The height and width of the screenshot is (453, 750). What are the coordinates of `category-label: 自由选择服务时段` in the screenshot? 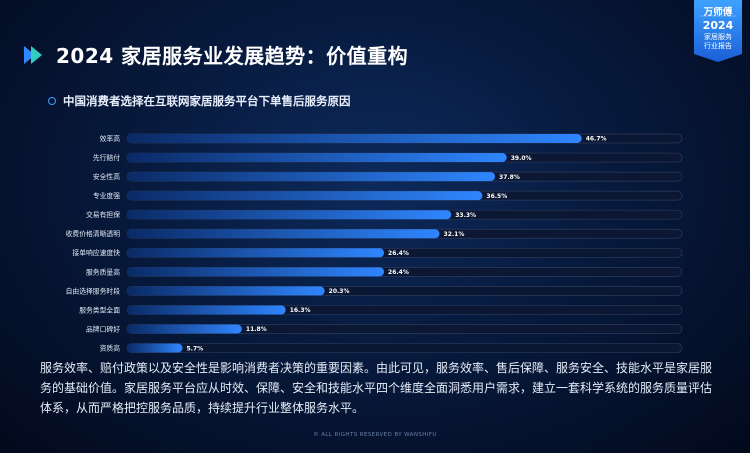 It's located at (93, 290).